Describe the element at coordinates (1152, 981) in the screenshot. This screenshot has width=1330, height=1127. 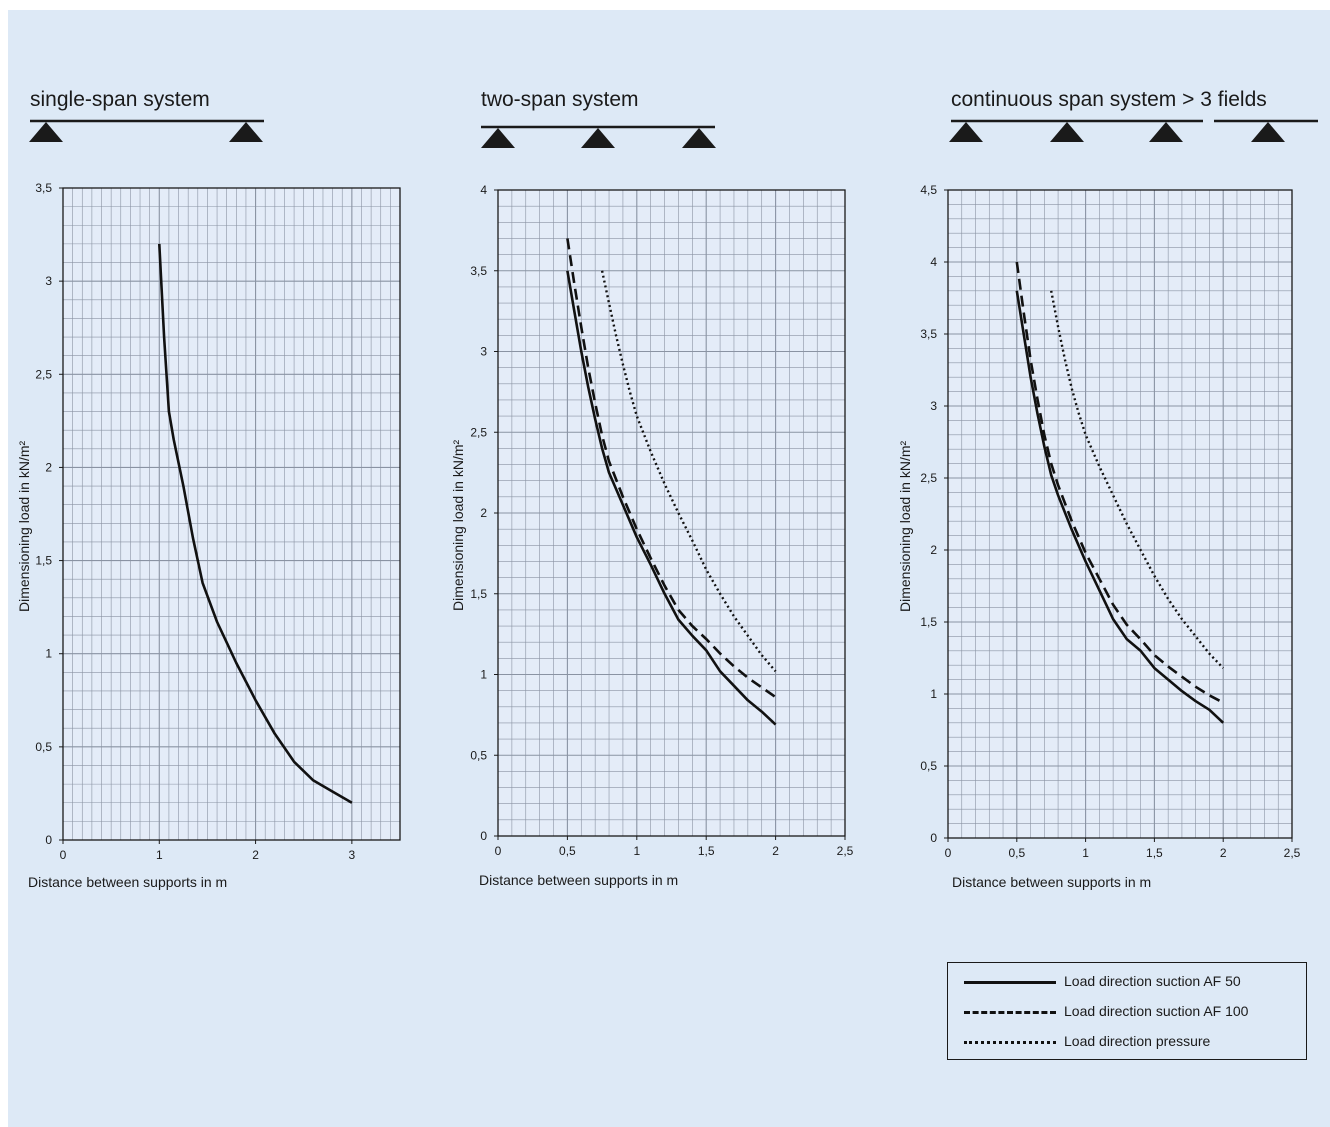
I see `legend-label: Load direction suction AF 50` at that location.